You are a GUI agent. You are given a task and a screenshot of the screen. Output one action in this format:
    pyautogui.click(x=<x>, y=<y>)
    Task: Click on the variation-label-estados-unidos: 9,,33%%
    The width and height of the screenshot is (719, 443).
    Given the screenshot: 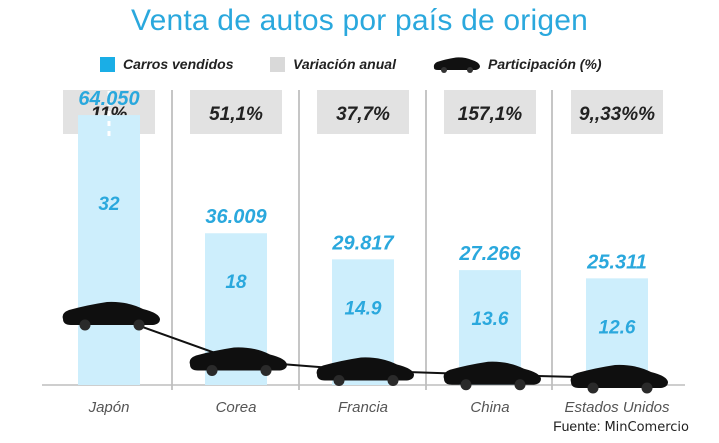 What is the action you would take?
    pyautogui.click(x=617, y=114)
    